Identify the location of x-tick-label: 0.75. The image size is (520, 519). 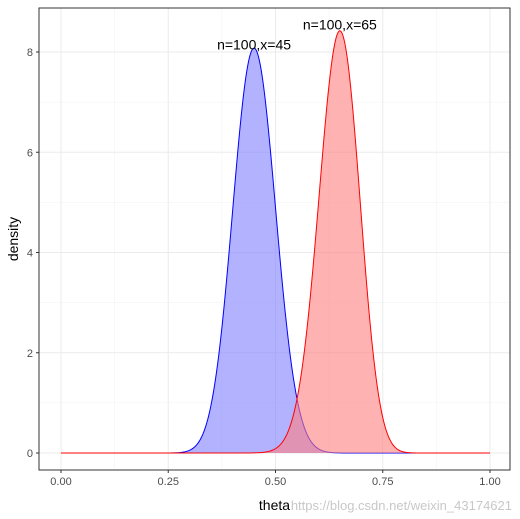
(382, 482).